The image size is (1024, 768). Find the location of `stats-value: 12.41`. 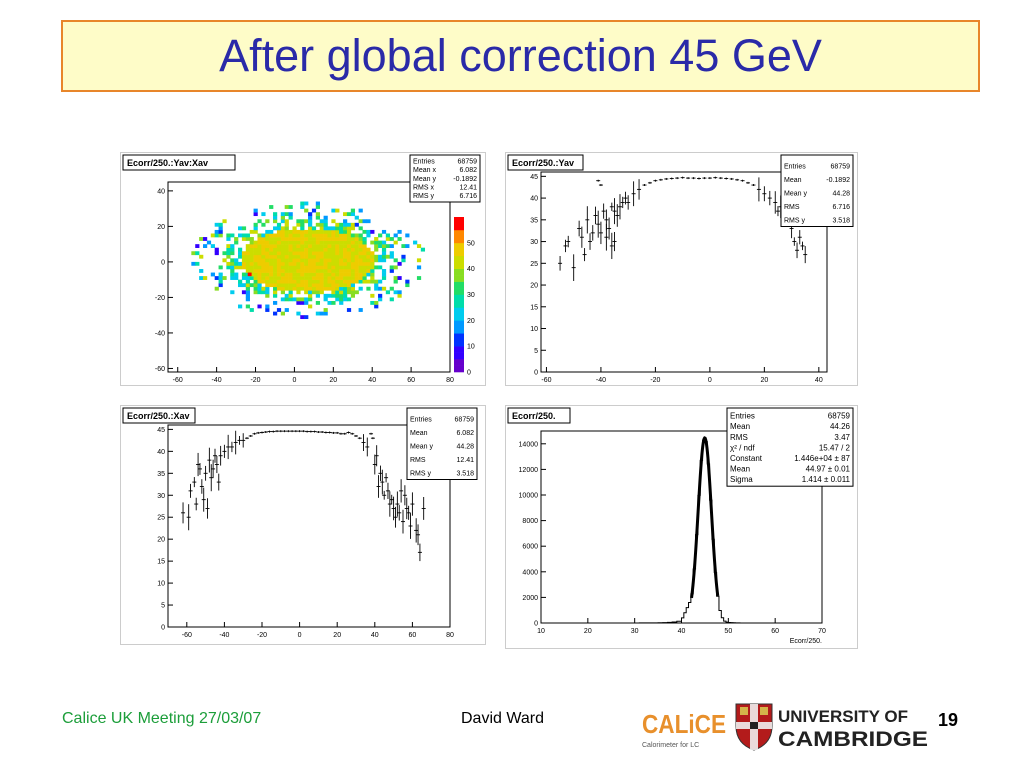

stats-value: 12.41 is located at coordinates (465, 460).